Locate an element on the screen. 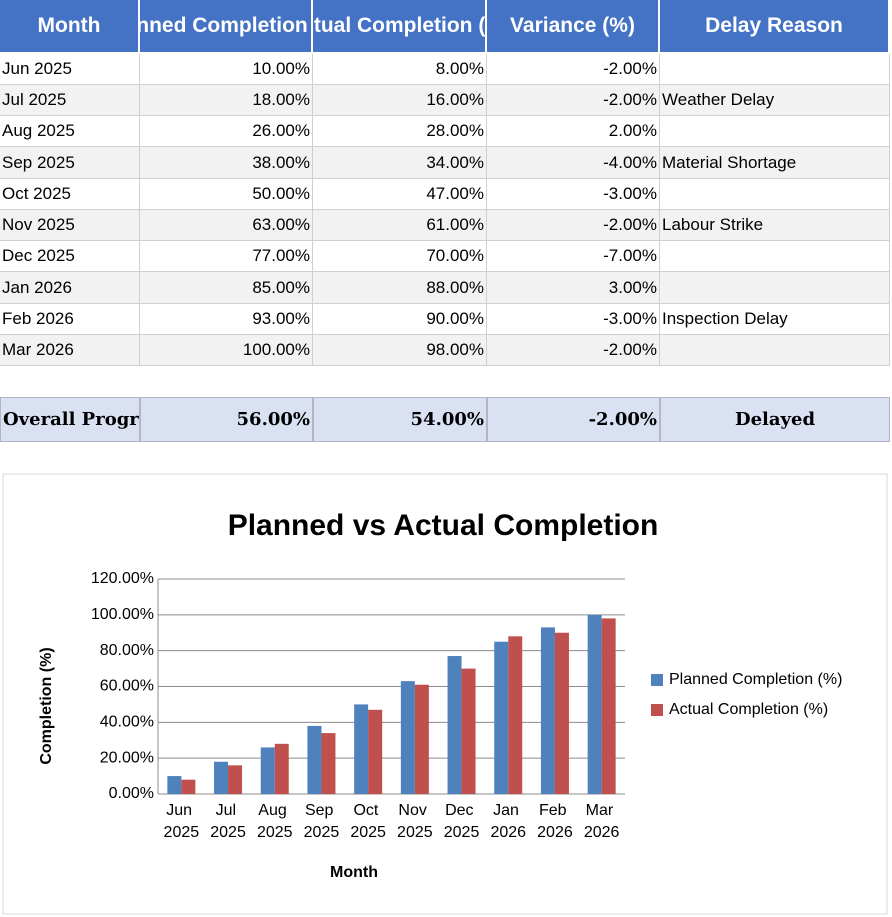 The image size is (892, 917). table-cell: 98.00% is located at coordinates (400, 350).